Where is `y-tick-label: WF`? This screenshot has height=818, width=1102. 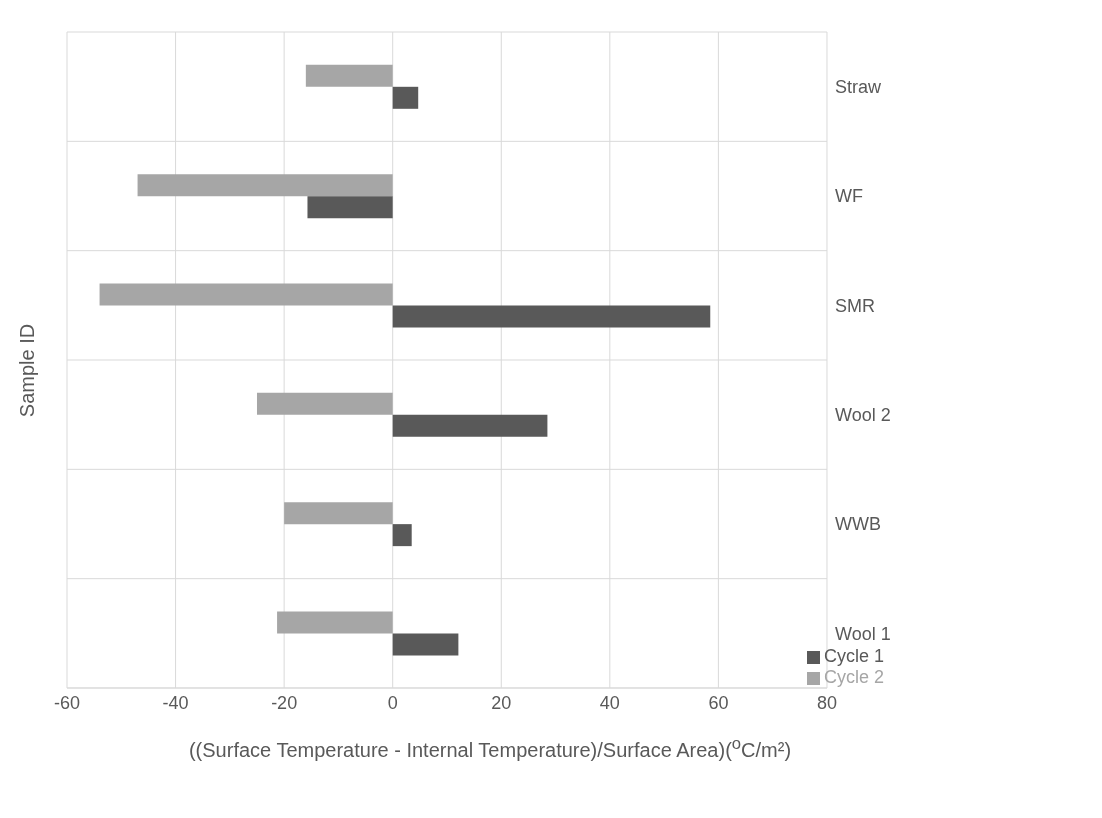 y-tick-label: WF is located at coordinates (848, 196).